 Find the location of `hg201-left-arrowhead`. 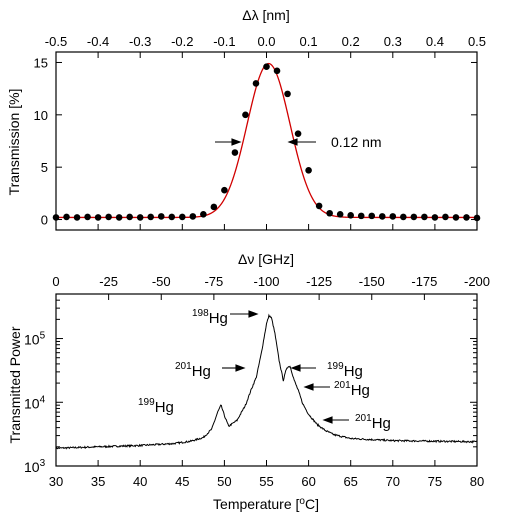

hg201-left-arrowhead is located at coordinates (240, 368).